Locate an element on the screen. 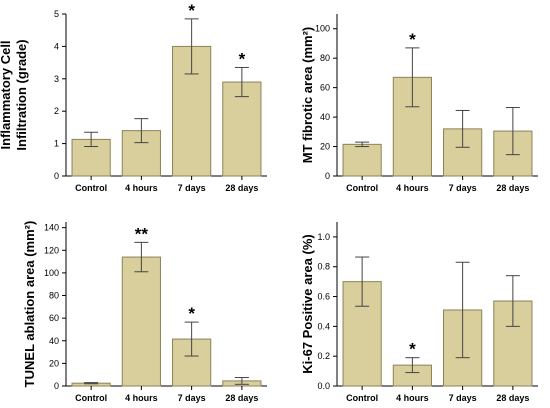 The image size is (550, 408). y-axis-title: TUNEL ablation area (mm²) is located at coordinates (29, 304).